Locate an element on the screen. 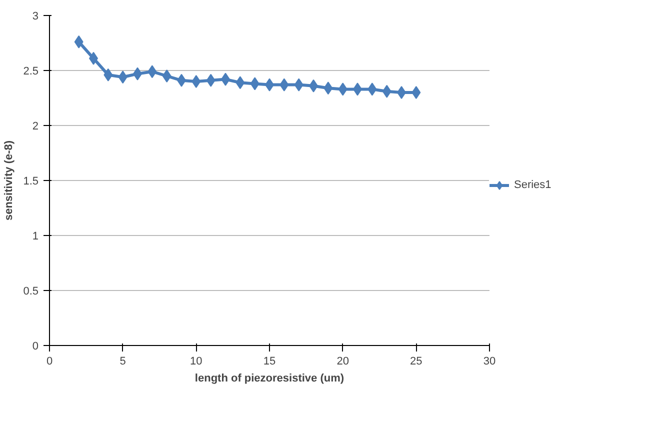  y-tick-label: 3 is located at coordinates (35, 16).